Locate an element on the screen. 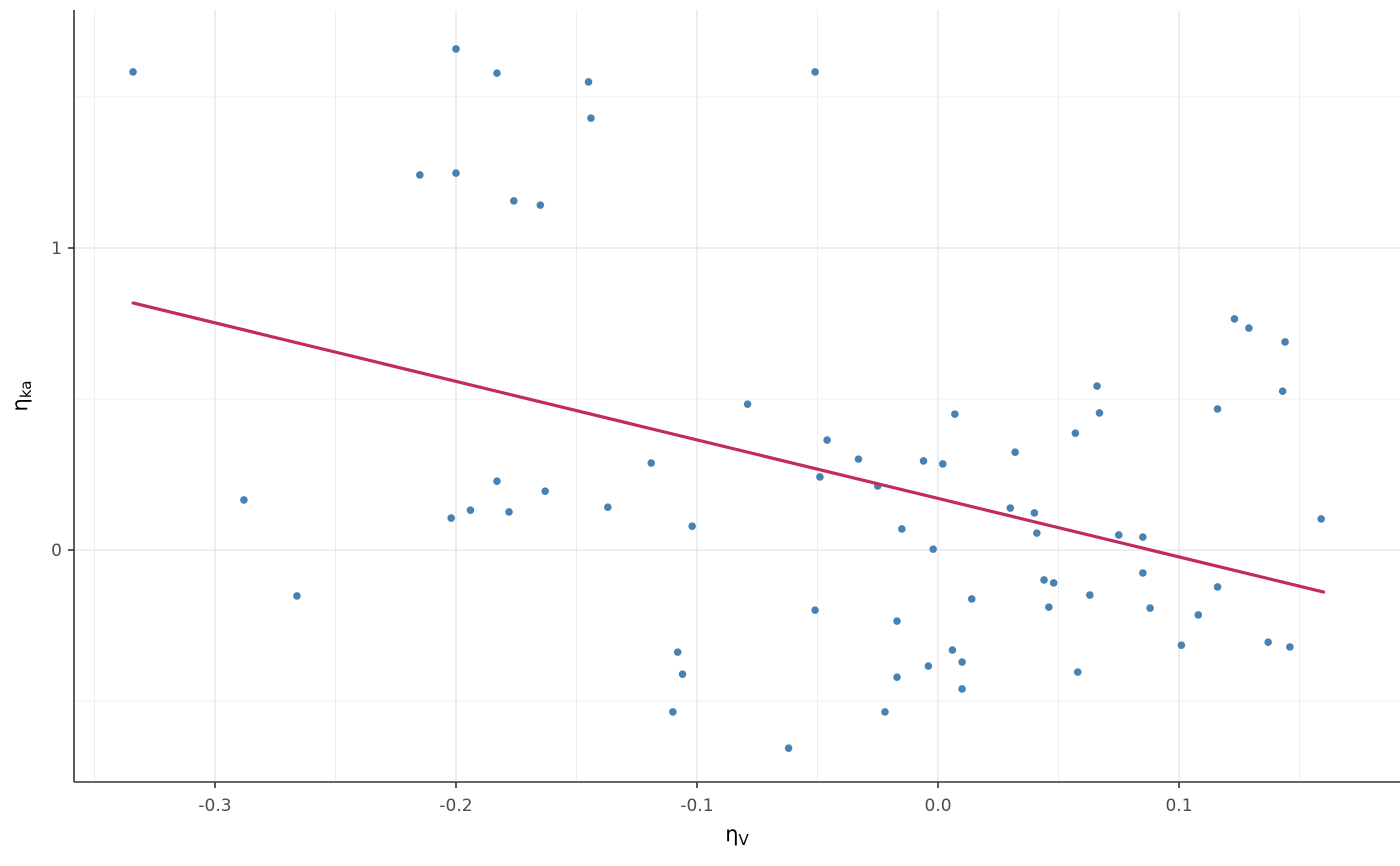  x-axis-title: ηV is located at coordinates (737, 836).